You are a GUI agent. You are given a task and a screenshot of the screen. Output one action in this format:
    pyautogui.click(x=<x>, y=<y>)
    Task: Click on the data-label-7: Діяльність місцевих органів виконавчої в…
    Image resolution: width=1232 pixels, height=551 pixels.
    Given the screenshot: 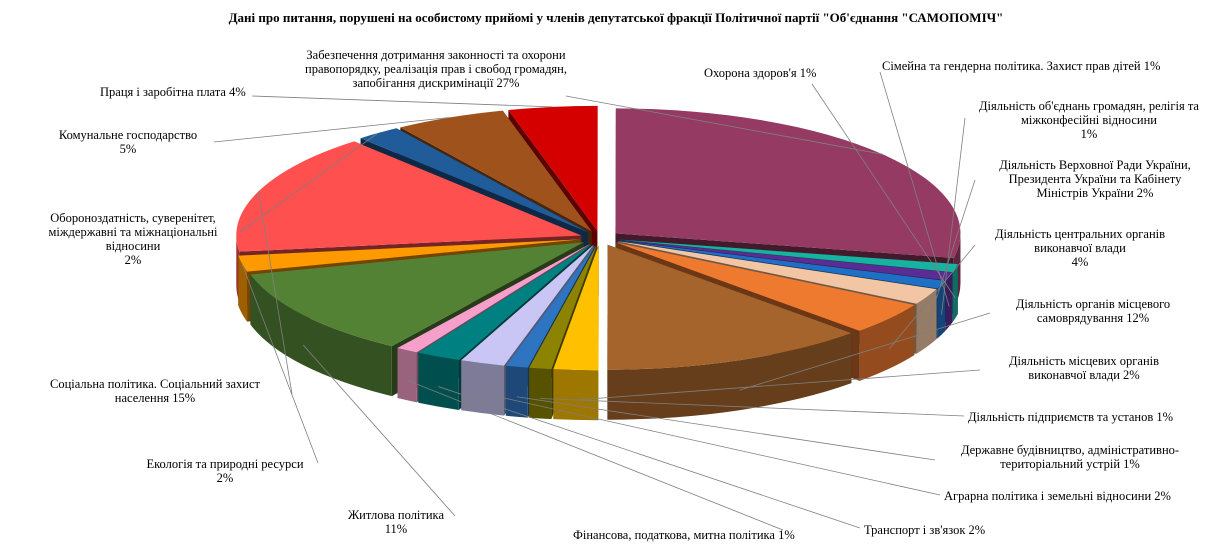 What is the action you would take?
    pyautogui.click(x=1084, y=368)
    